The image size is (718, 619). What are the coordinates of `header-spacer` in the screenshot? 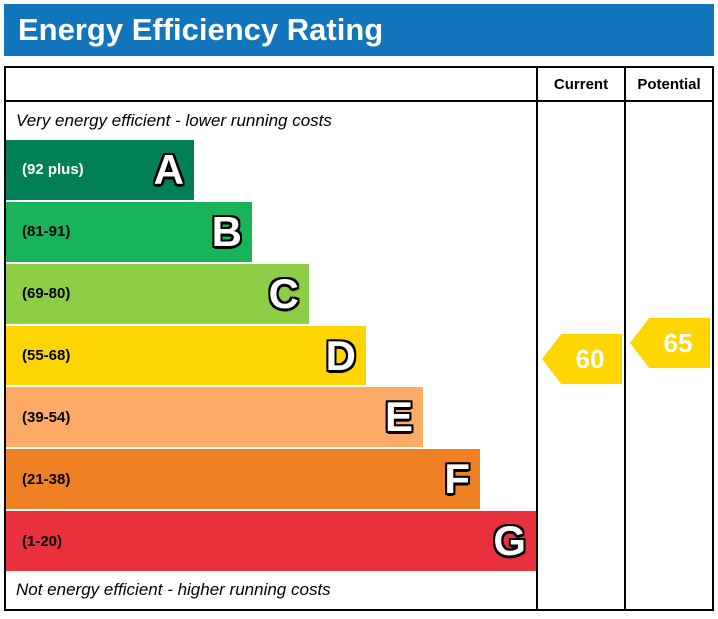 It's located at (271, 84).